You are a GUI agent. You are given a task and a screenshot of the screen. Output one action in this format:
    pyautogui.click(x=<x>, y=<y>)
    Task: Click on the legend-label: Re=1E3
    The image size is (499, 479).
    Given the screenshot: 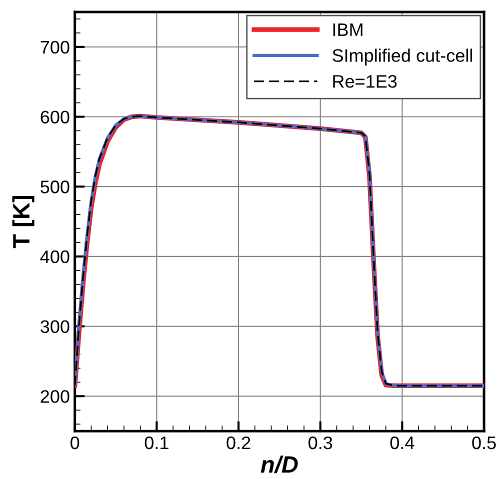 What is the action you would take?
    pyautogui.click(x=365, y=81)
    